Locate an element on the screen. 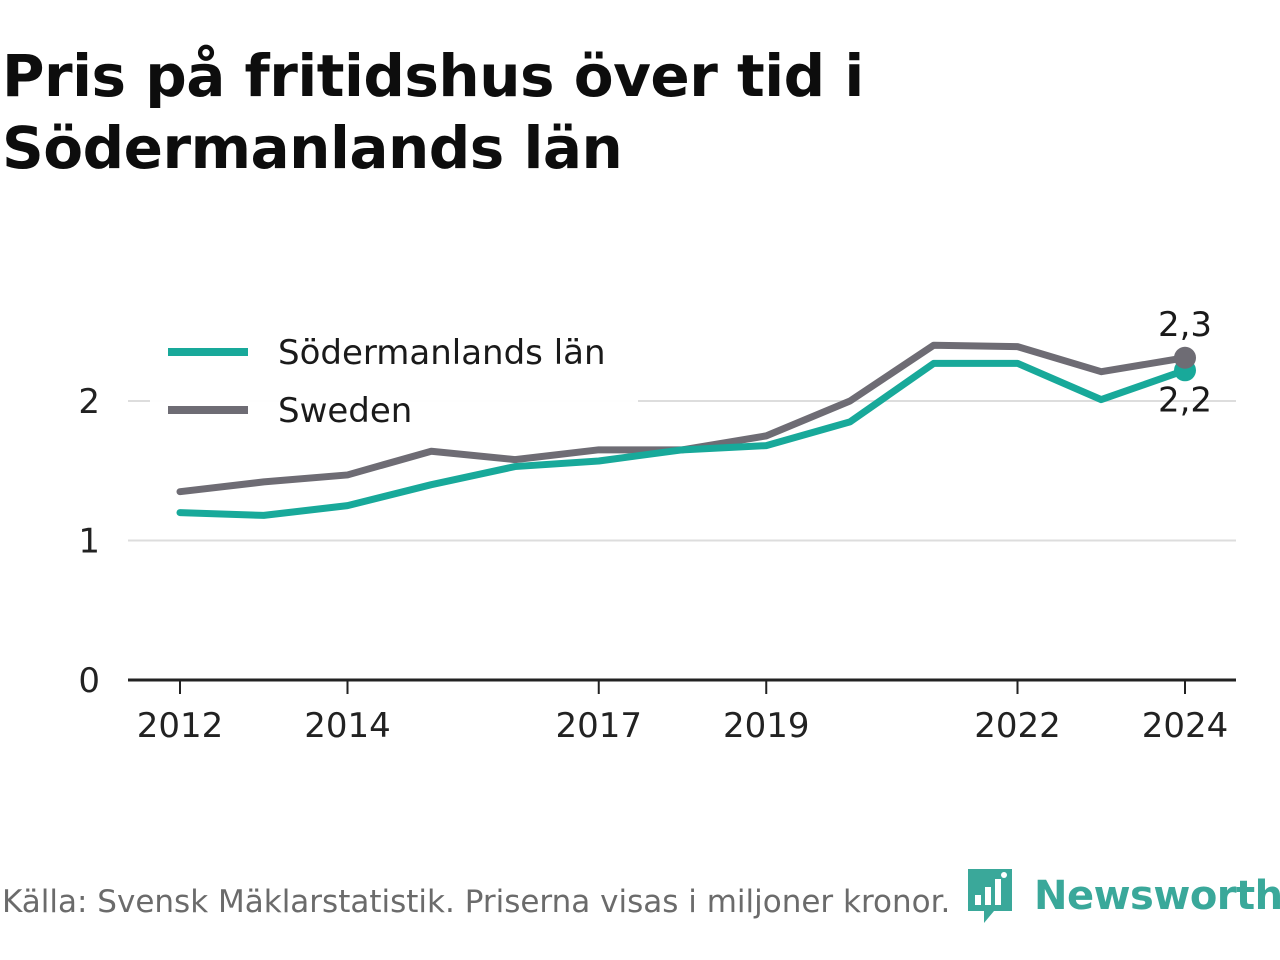 This screenshot has height=960, width=1280. x-tick-label-2019: 2019 is located at coordinates (766, 726).